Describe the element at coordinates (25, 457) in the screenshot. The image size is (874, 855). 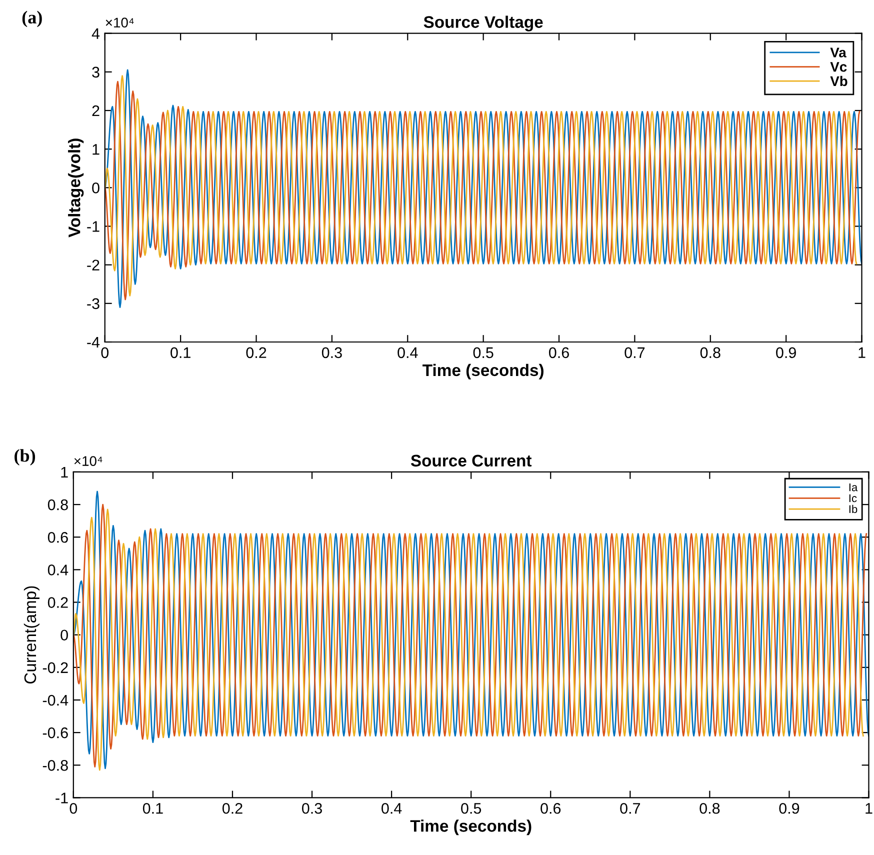
I see `text: (b)` at that location.